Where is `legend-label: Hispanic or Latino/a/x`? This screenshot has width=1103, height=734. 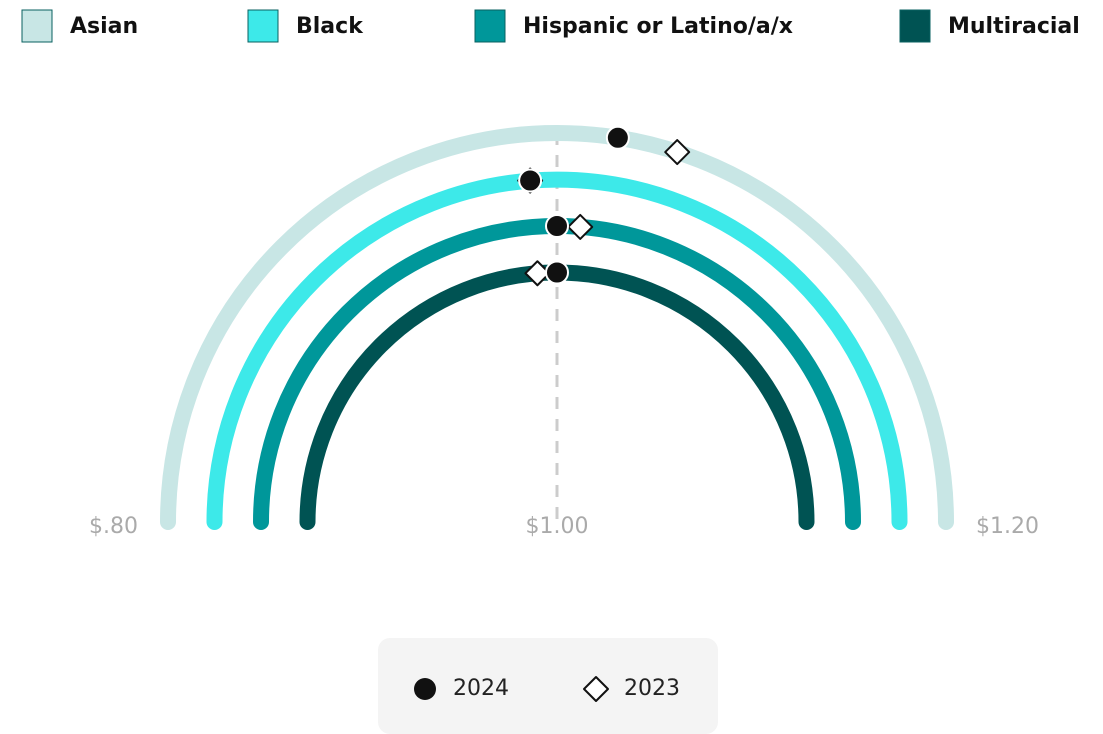
legend-label: Hispanic or Latino/a/x is located at coordinates (658, 26).